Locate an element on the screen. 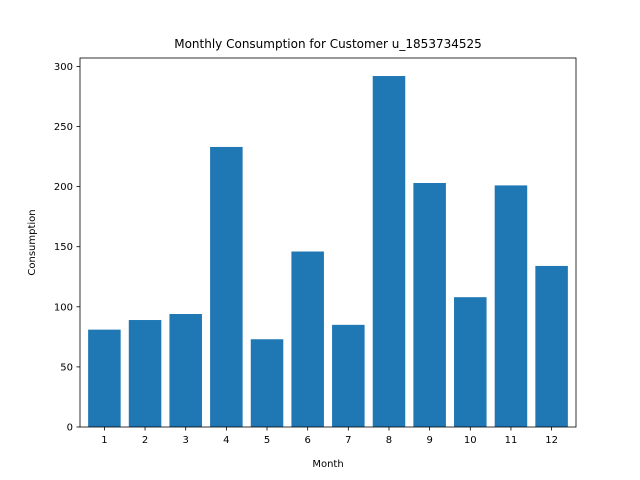  y-tick-label: 200 is located at coordinates (63, 187).